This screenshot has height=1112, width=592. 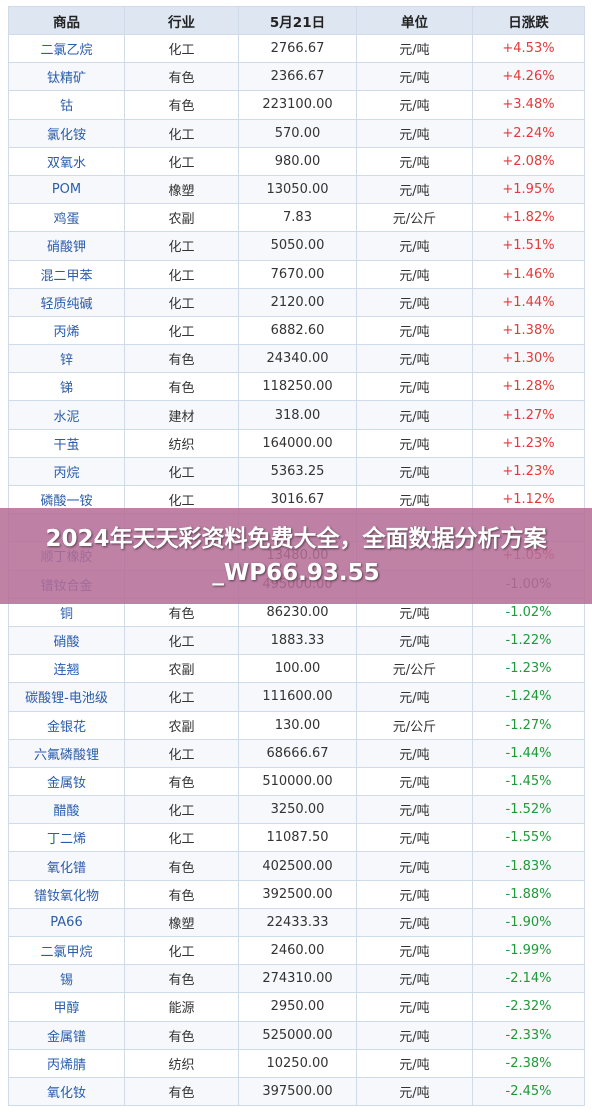 What do you see at coordinates (66, 866) in the screenshot?
I see `commodity-name-cell: 氧化镨` at bounding box center [66, 866].